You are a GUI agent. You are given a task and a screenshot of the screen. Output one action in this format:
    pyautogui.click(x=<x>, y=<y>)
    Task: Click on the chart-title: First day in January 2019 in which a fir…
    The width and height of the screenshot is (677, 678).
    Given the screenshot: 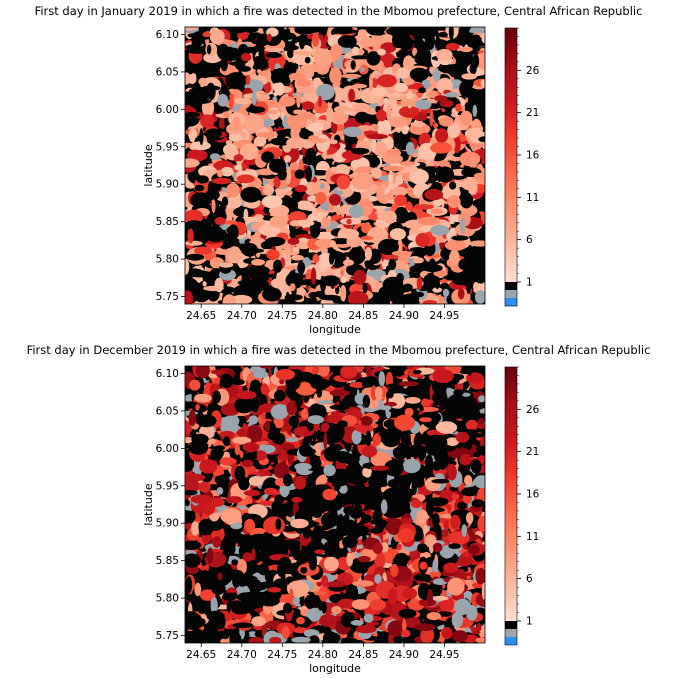 What is the action you would take?
    pyautogui.click(x=338, y=11)
    